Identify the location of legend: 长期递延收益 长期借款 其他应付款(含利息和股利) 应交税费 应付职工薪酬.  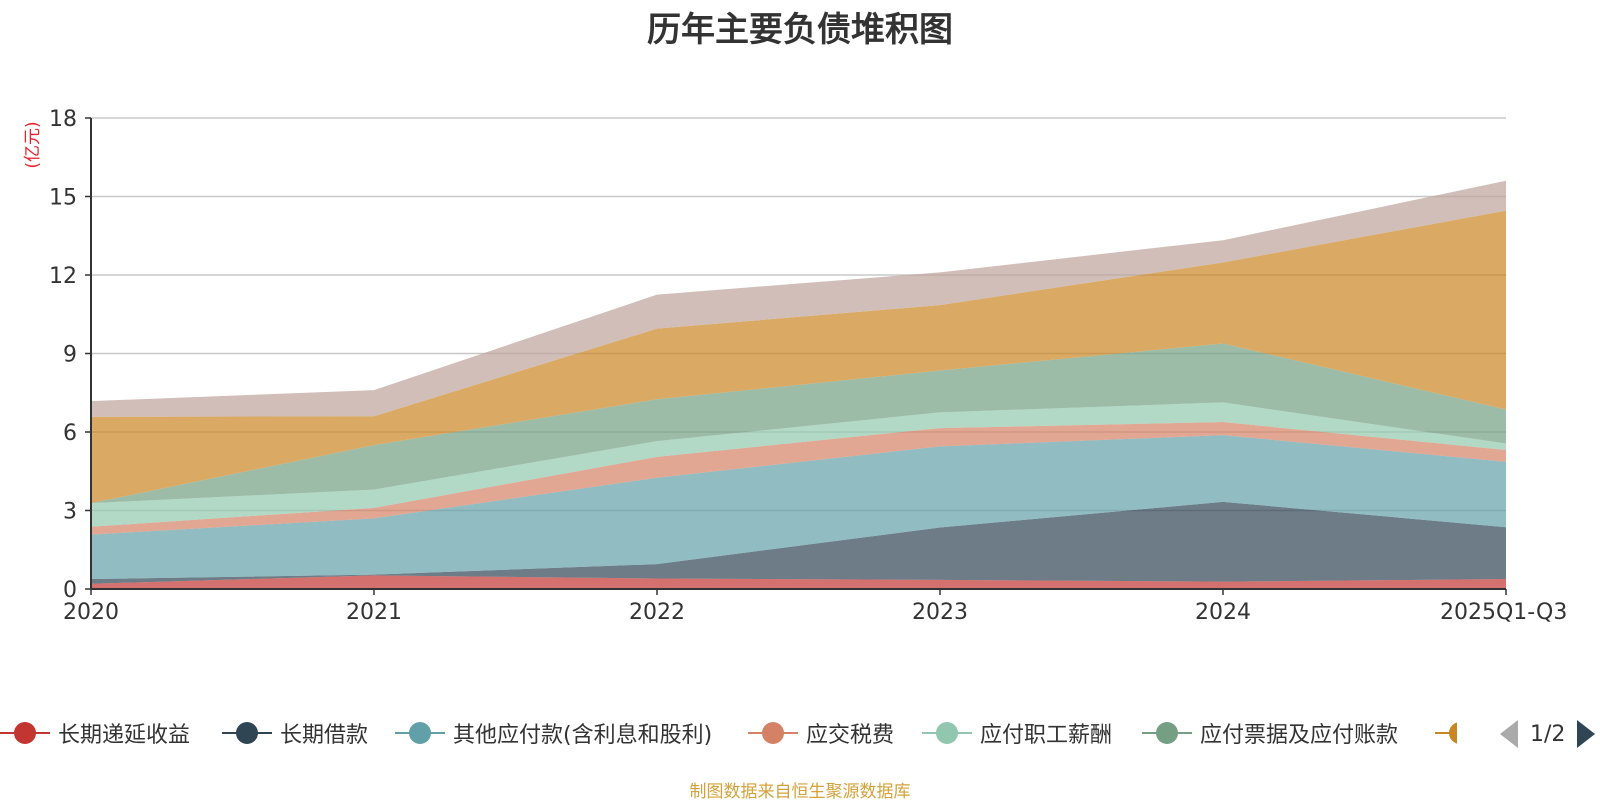
(800, 735).